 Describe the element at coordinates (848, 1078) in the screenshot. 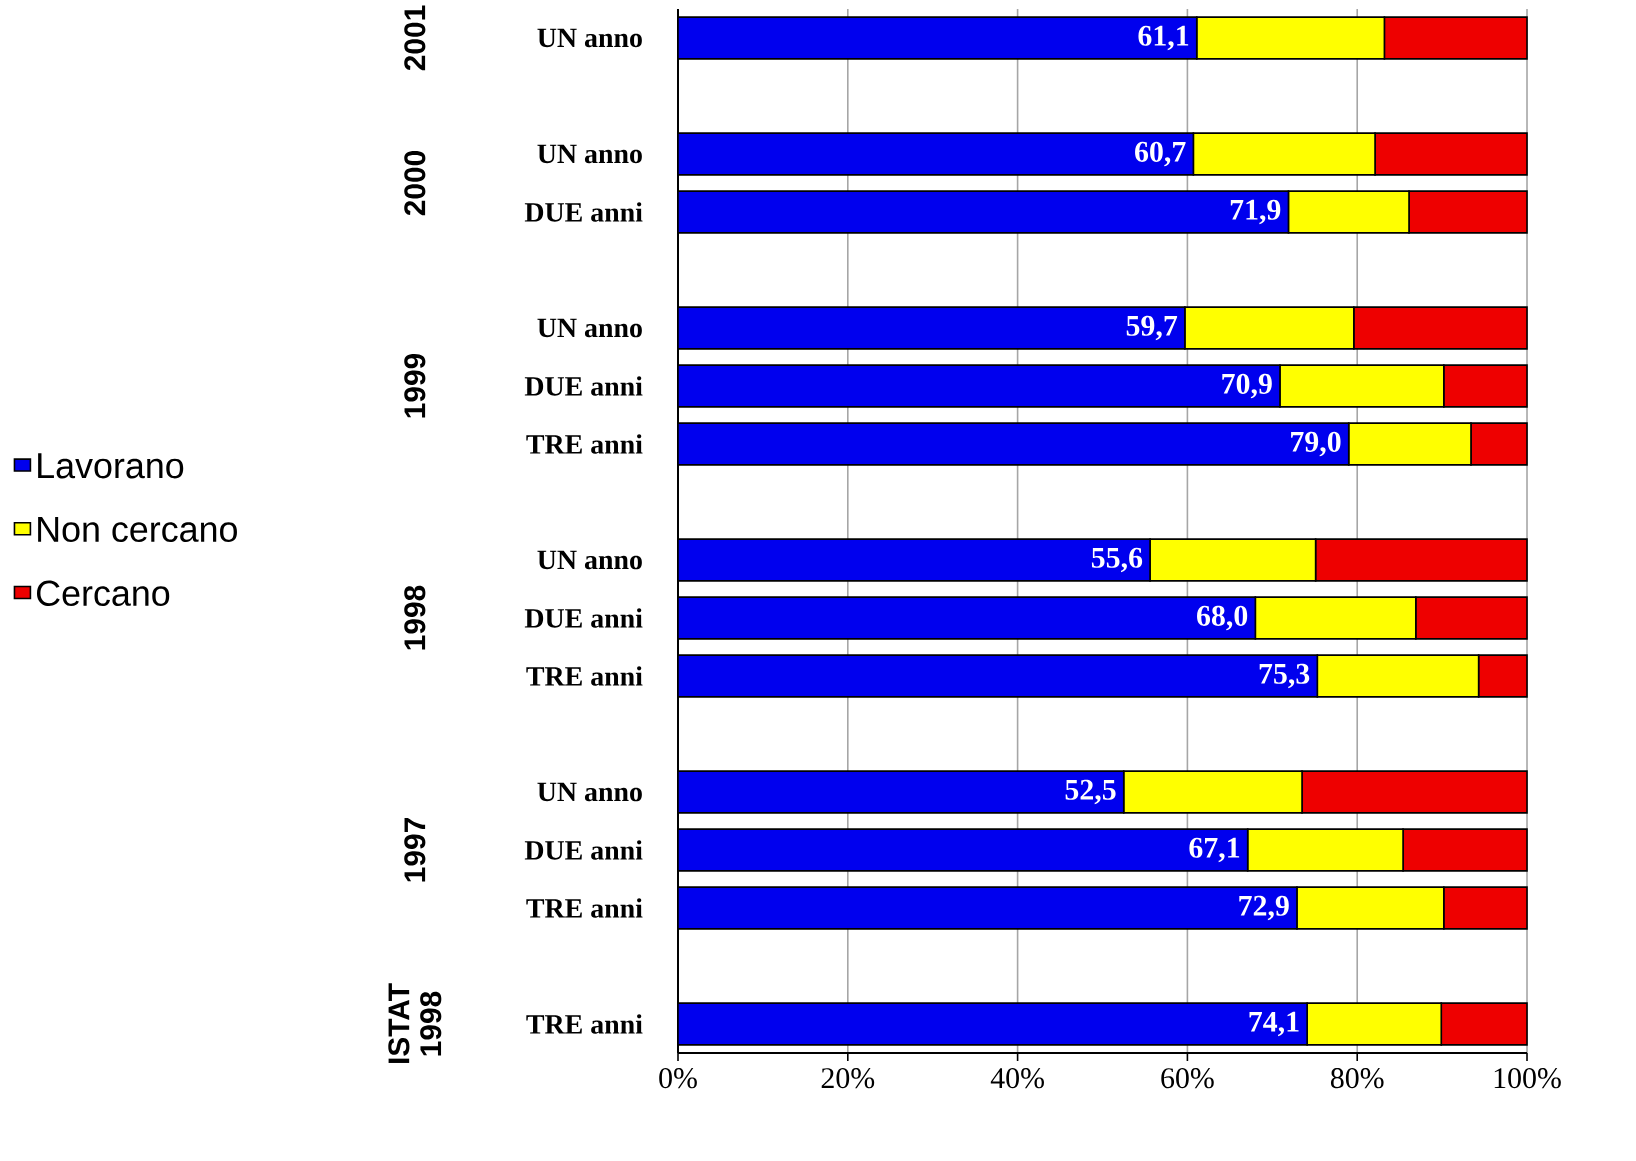

I see `x-tick-label: 20%` at that location.